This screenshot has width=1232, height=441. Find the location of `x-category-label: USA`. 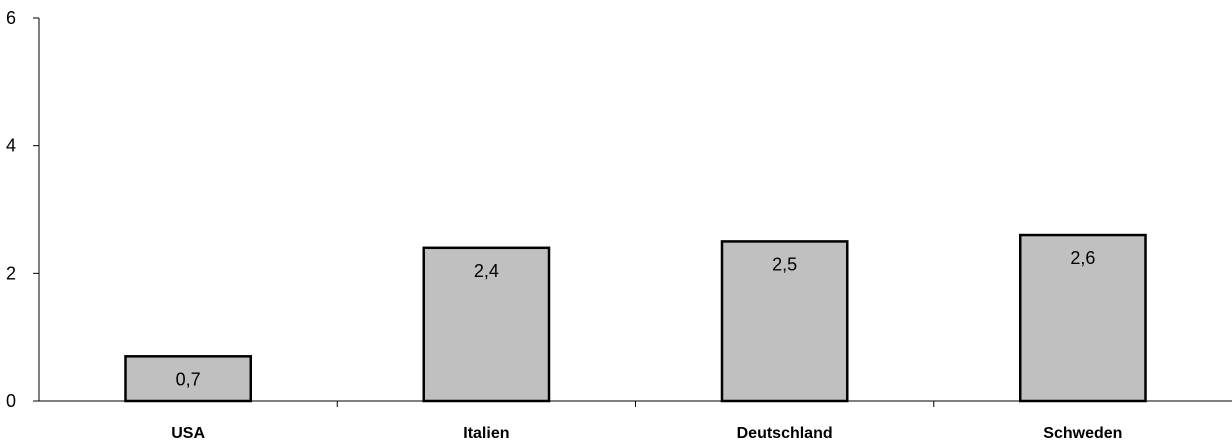

x-category-label: USA is located at coordinates (188, 433).